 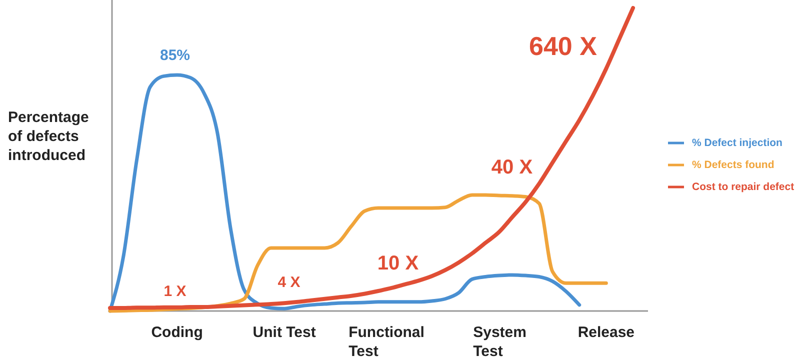 I want to click on annotation: 85%, so click(x=175, y=55).